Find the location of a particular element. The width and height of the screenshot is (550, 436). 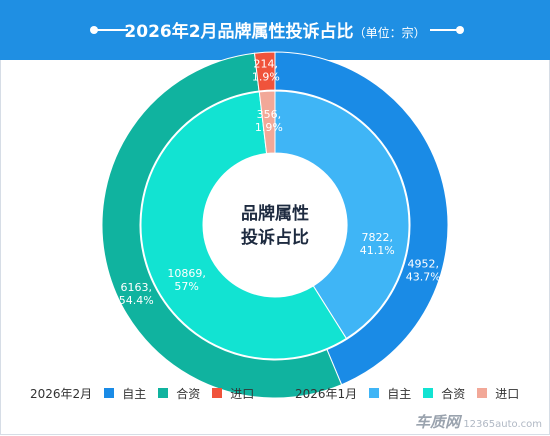

legend-label-feb-jv: 合资 is located at coordinates (188, 393).